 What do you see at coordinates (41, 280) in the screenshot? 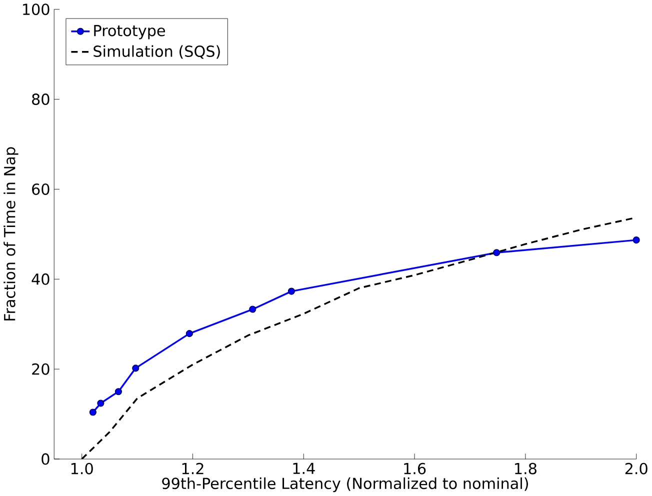
I see `y-tick-label: 40` at bounding box center [41, 280].